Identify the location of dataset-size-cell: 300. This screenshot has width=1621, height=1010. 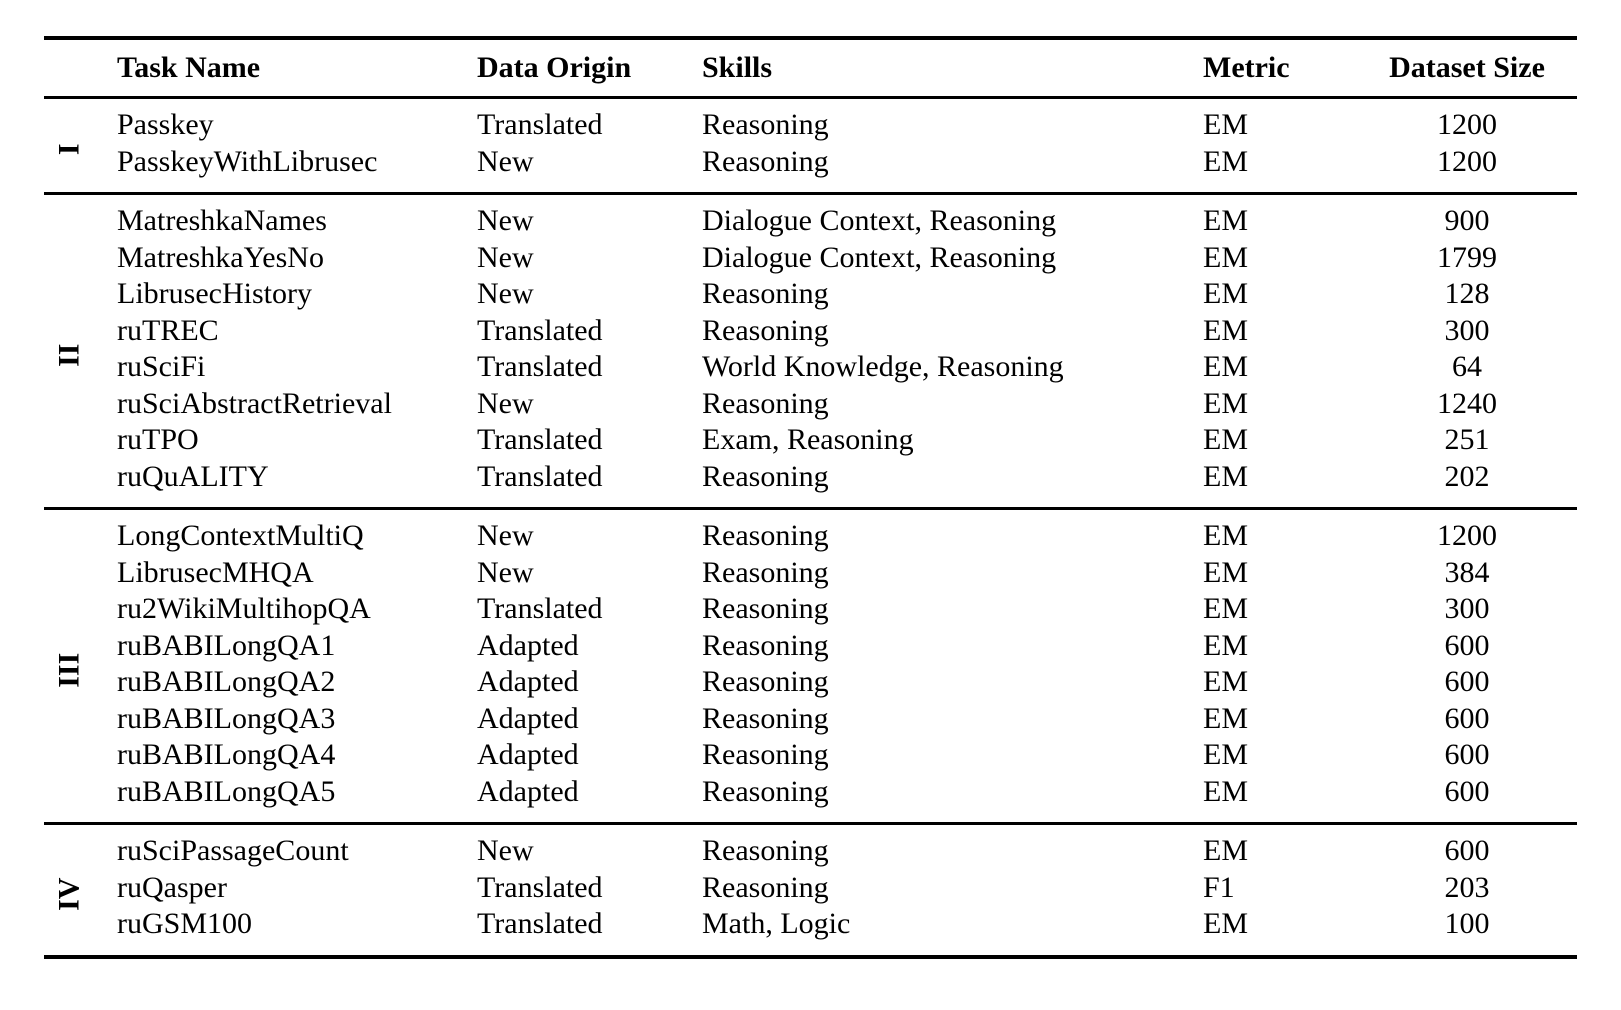
(1467, 330).